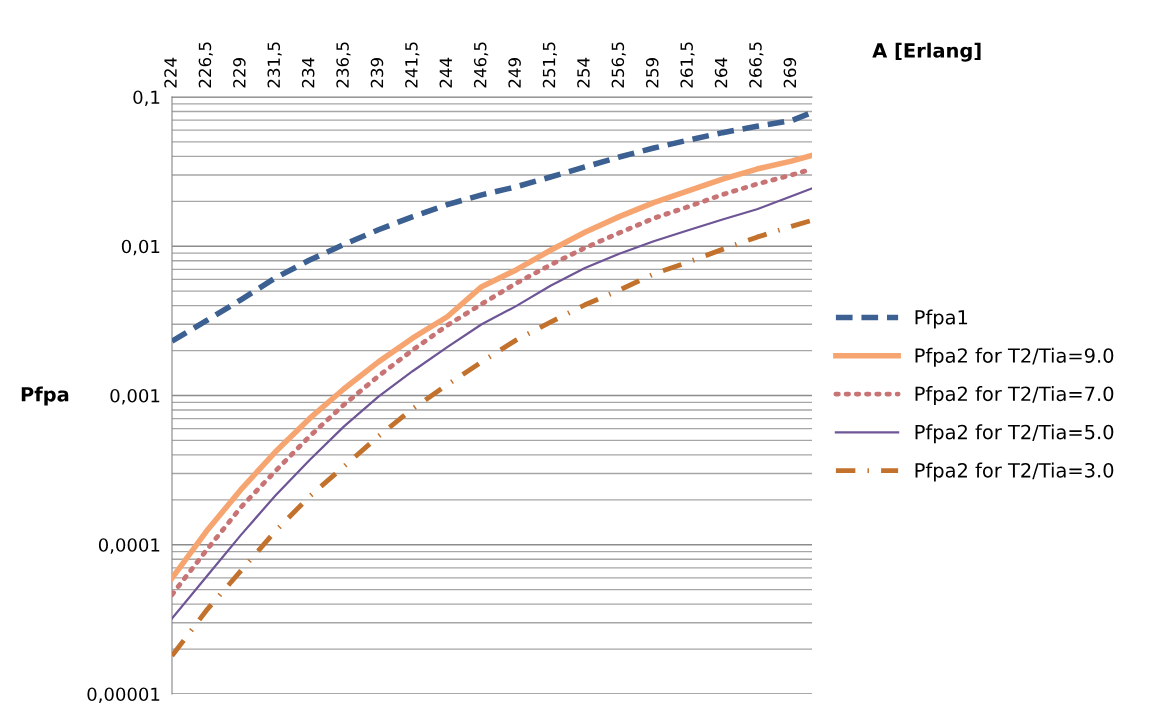  I want to click on x-axis-title: A [Erlang], so click(926, 52).